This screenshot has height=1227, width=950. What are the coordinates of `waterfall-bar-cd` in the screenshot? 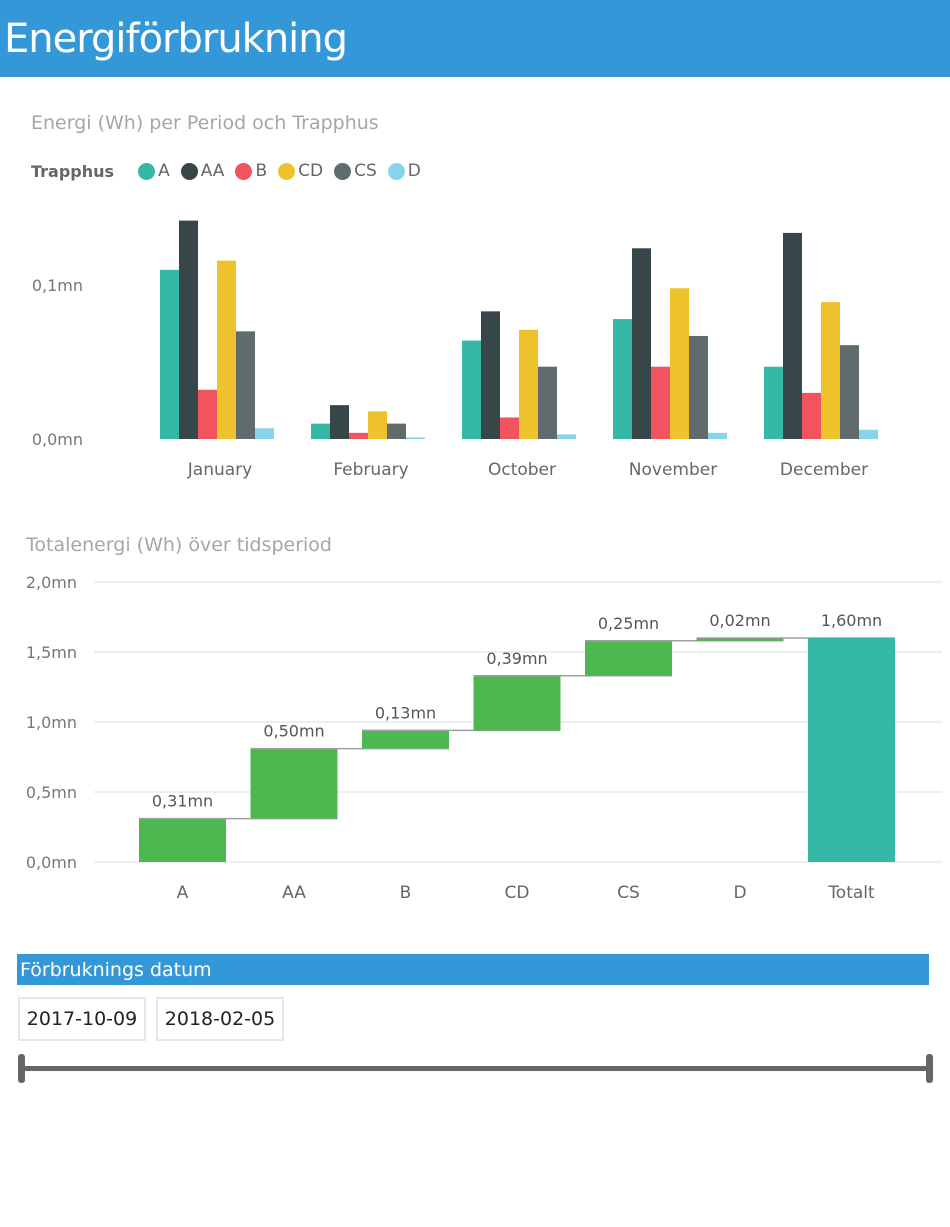 It's located at (517, 703).